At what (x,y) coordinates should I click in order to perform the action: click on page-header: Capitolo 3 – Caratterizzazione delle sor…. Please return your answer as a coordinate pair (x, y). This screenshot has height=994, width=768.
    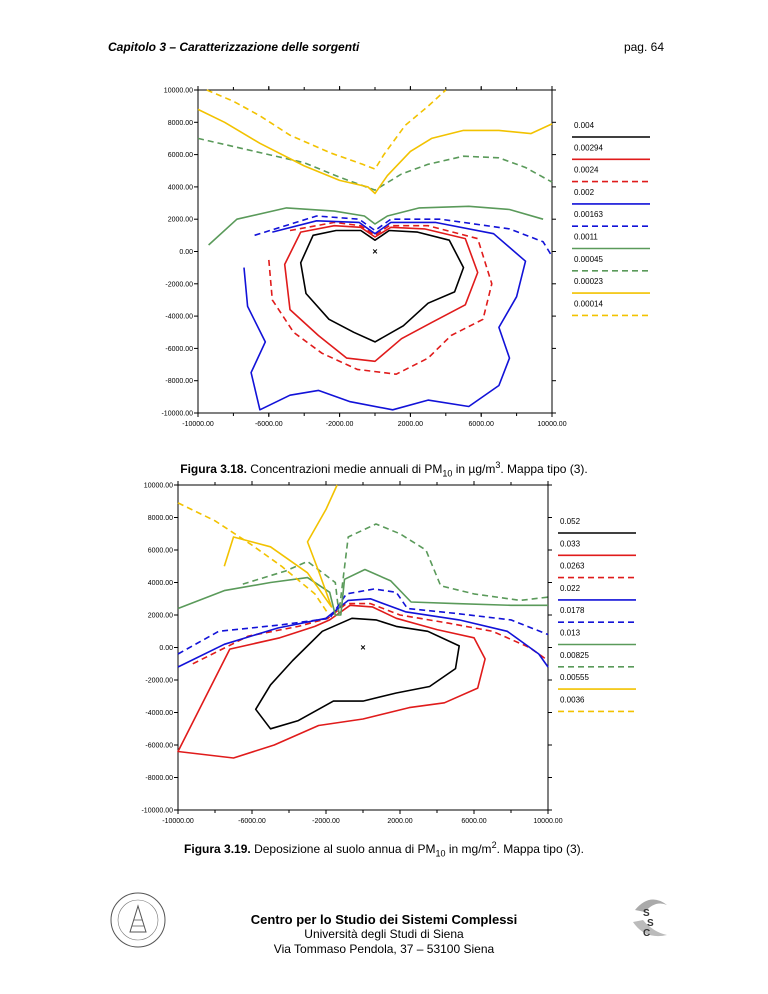
    Looking at the image, I should click on (386, 49).